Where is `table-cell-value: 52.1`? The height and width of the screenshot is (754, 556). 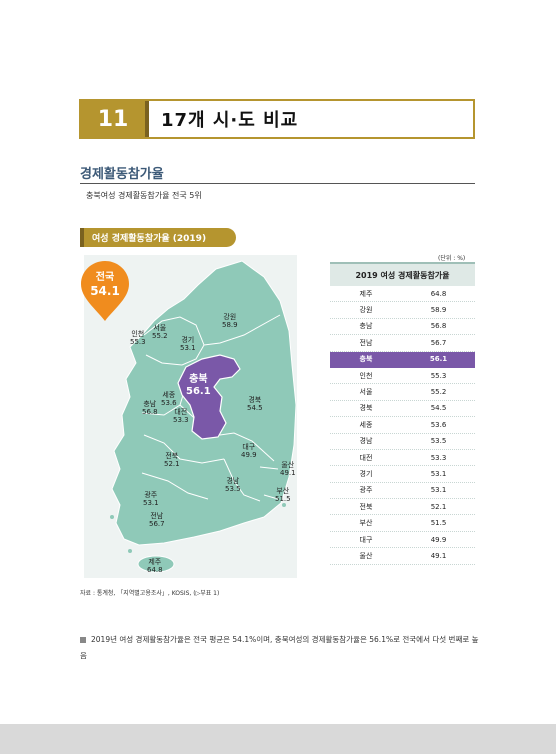 table-cell-value: 52.1 is located at coordinates (438, 506).